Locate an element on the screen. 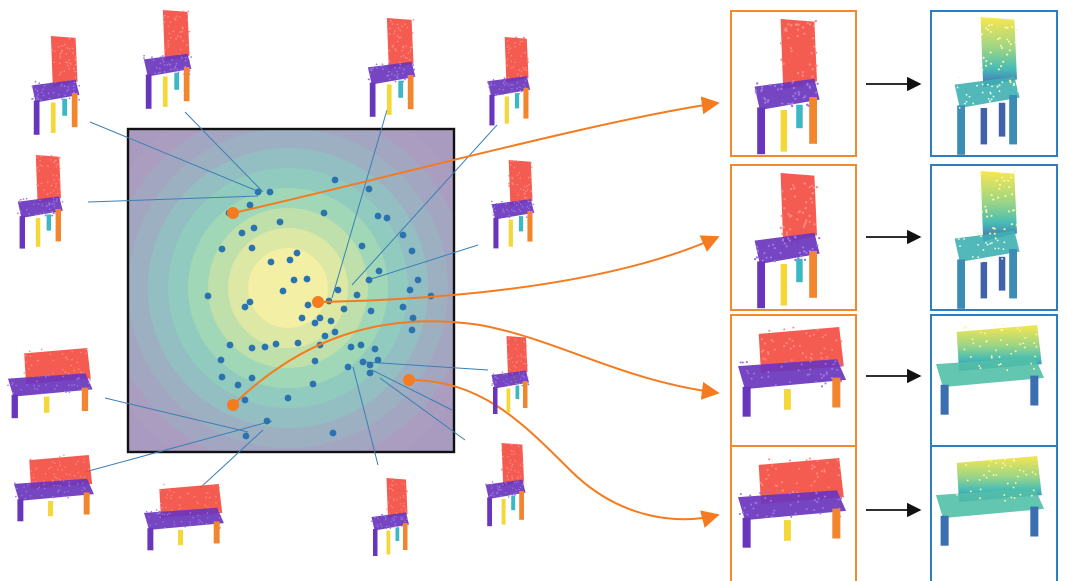 The image size is (1068, 581). sample-curve is located at coordinates (564, 453).